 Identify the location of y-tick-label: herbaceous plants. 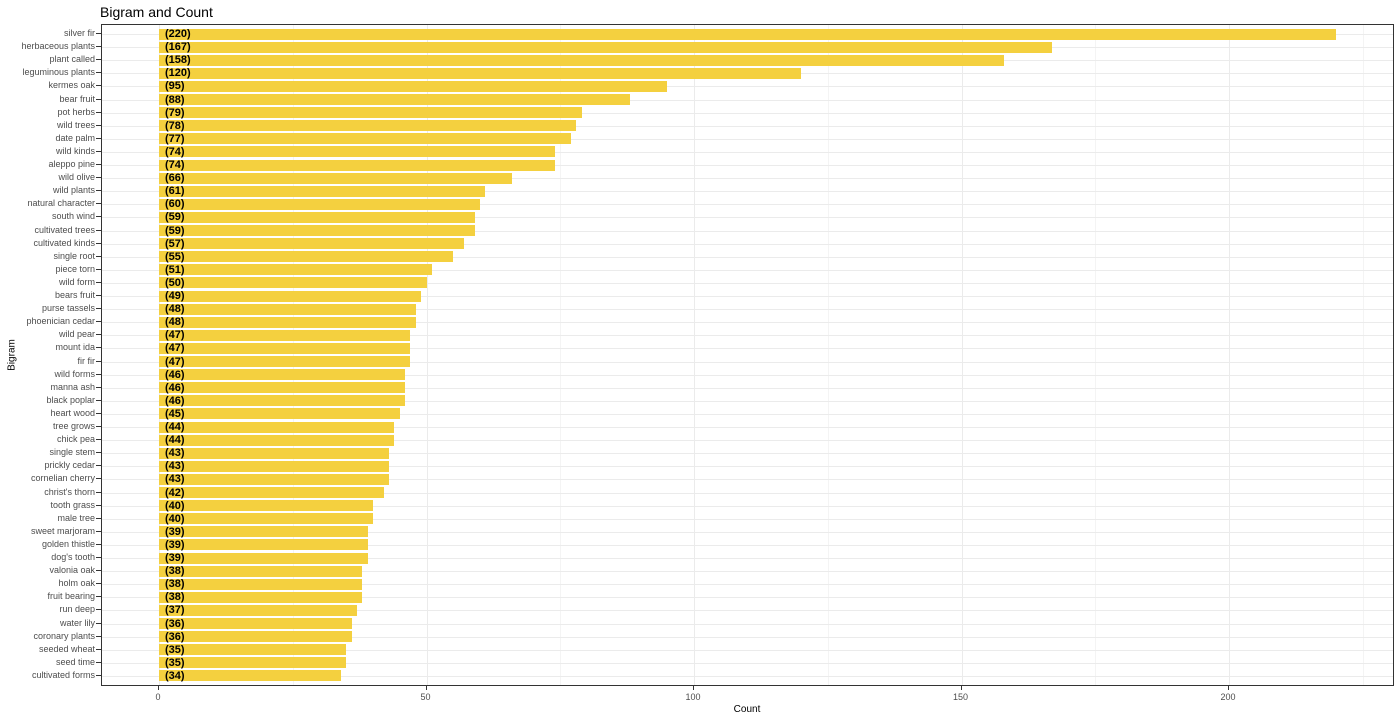
(58, 46).